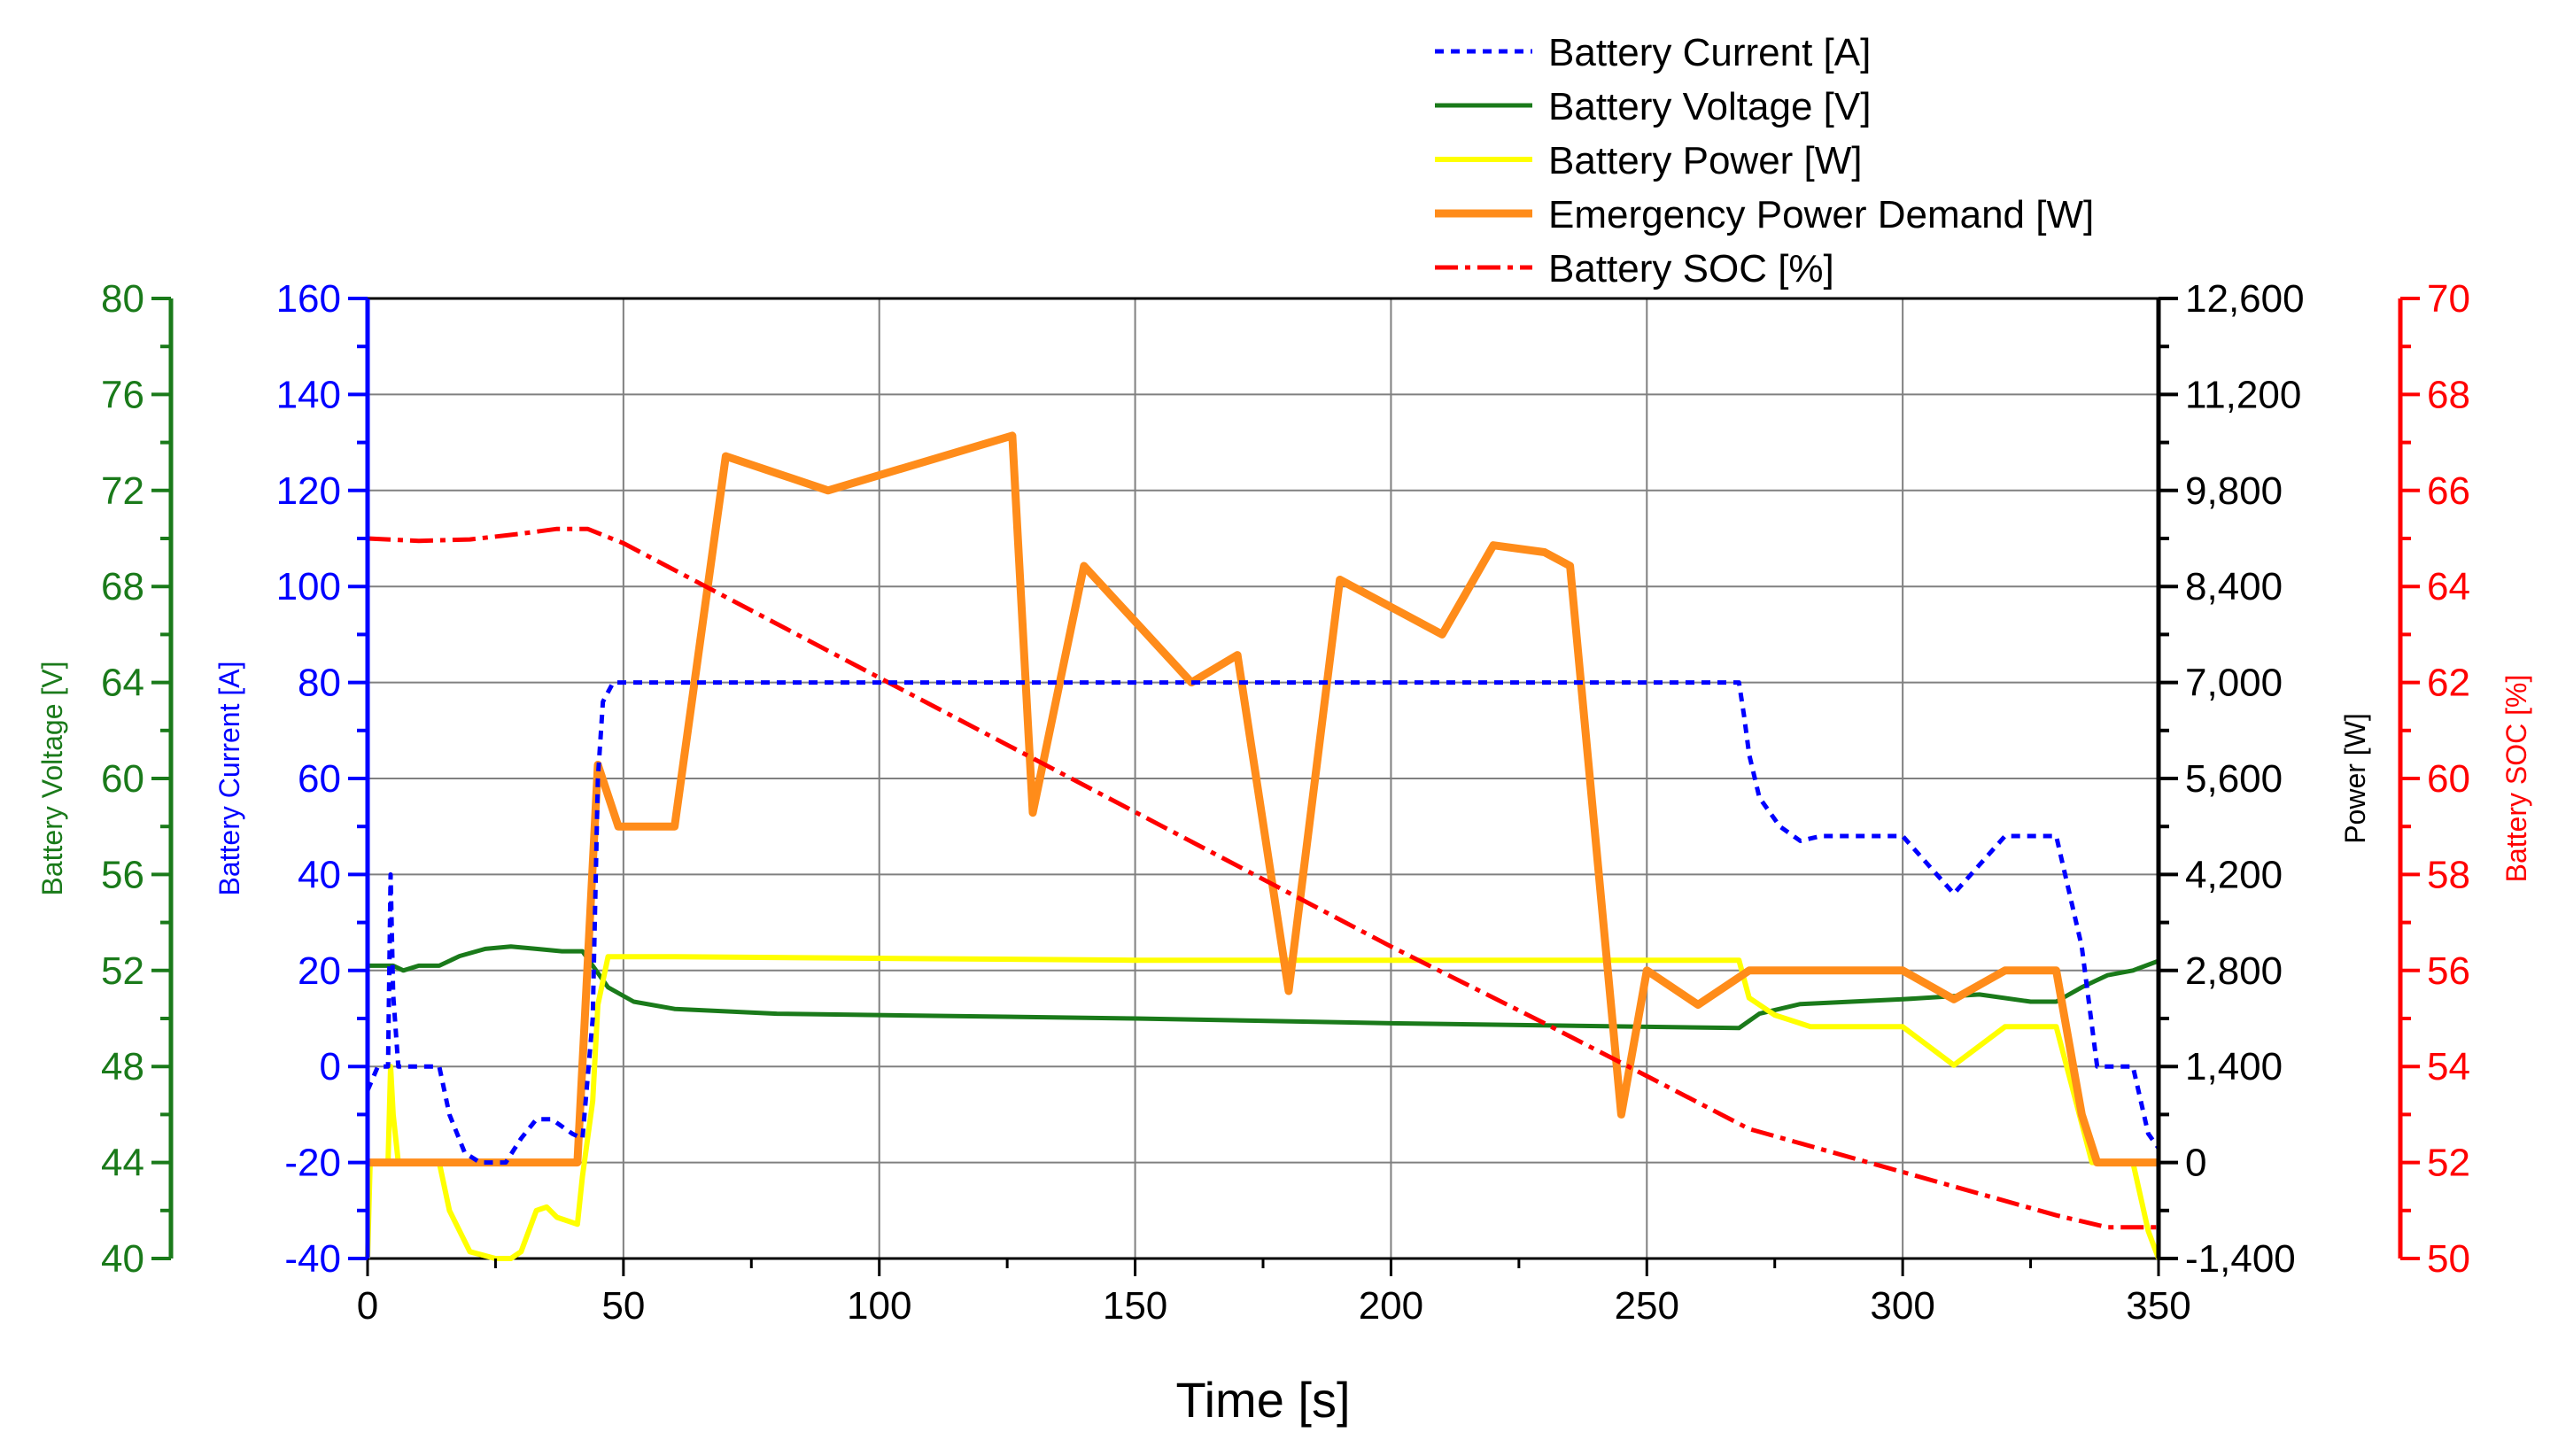  What do you see at coordinates (2448, 971) in the screenshot?
I see `soc-tick-label: 56` at bounding box center [2448, 971].